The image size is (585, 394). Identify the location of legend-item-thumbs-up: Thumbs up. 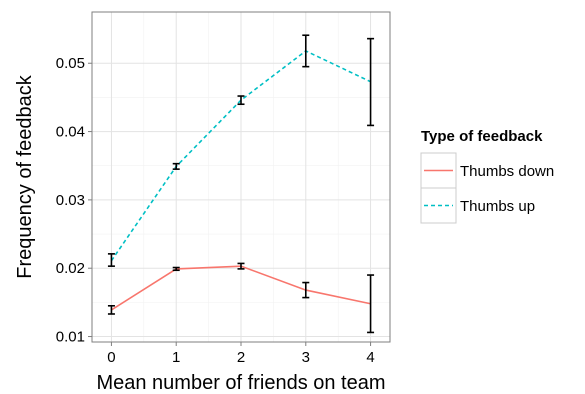
(477, 205).